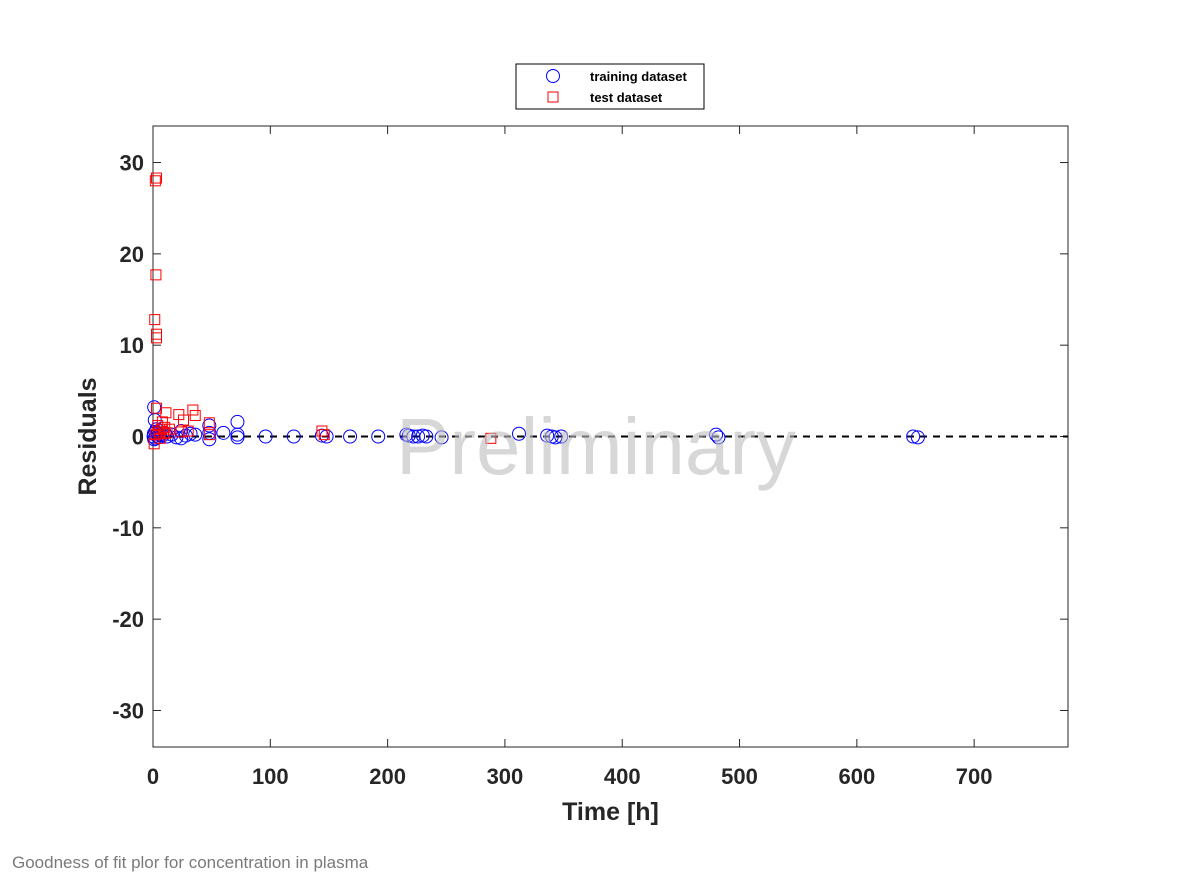  Describe the element at coordinates (132, 163) in the screenshot. I see `y-tick-label: 30` at that location.